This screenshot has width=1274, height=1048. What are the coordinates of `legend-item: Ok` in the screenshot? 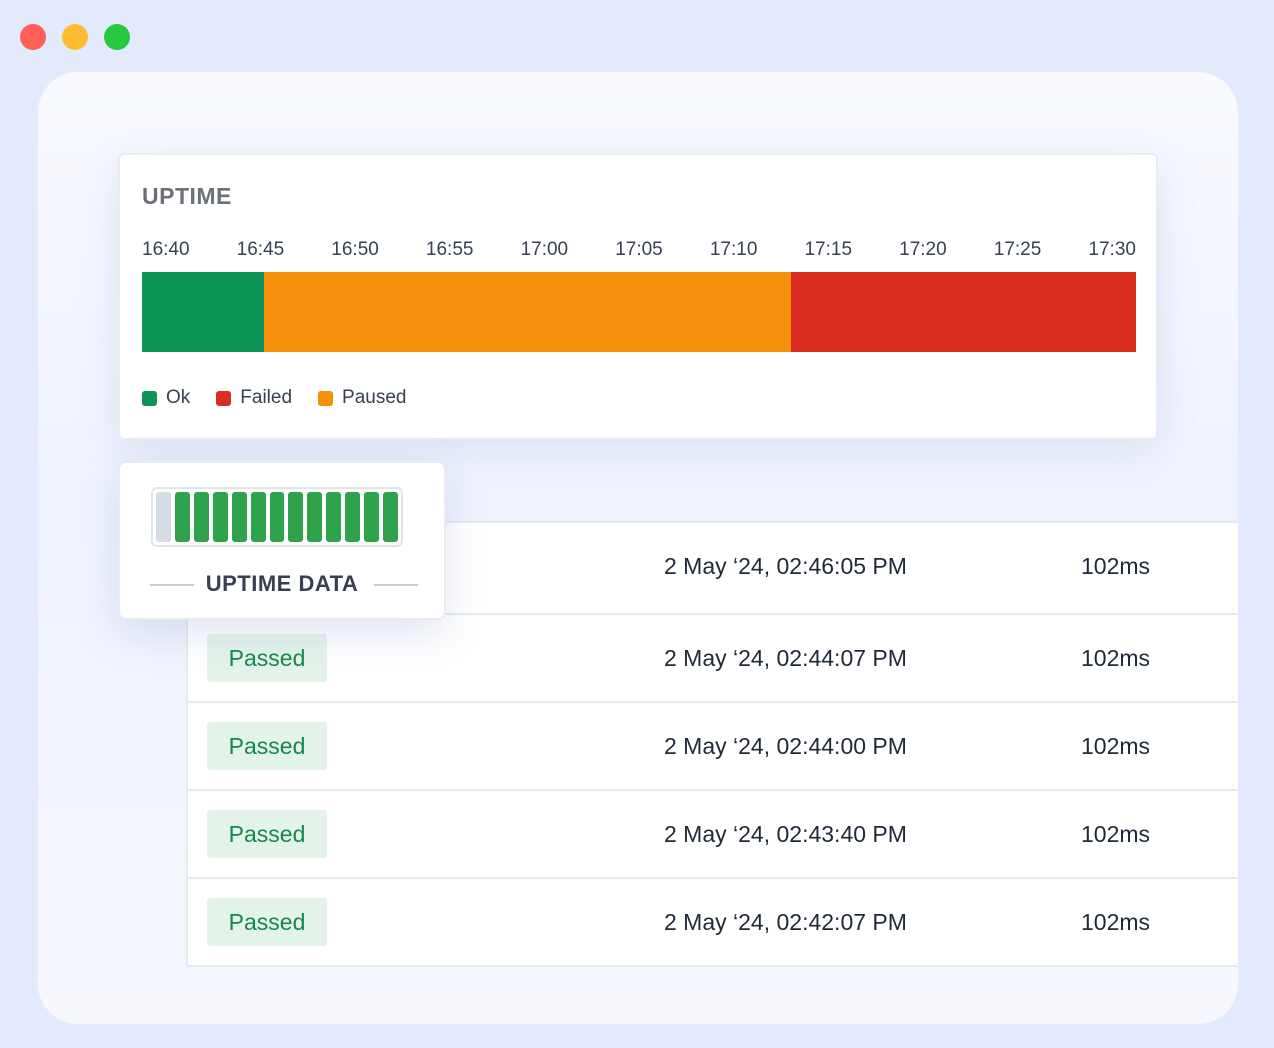 It's located at (166, 398).